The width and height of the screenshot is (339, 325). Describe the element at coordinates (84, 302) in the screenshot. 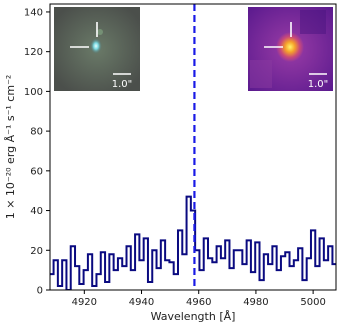

I see `x-tick-label: 4920` at that location.